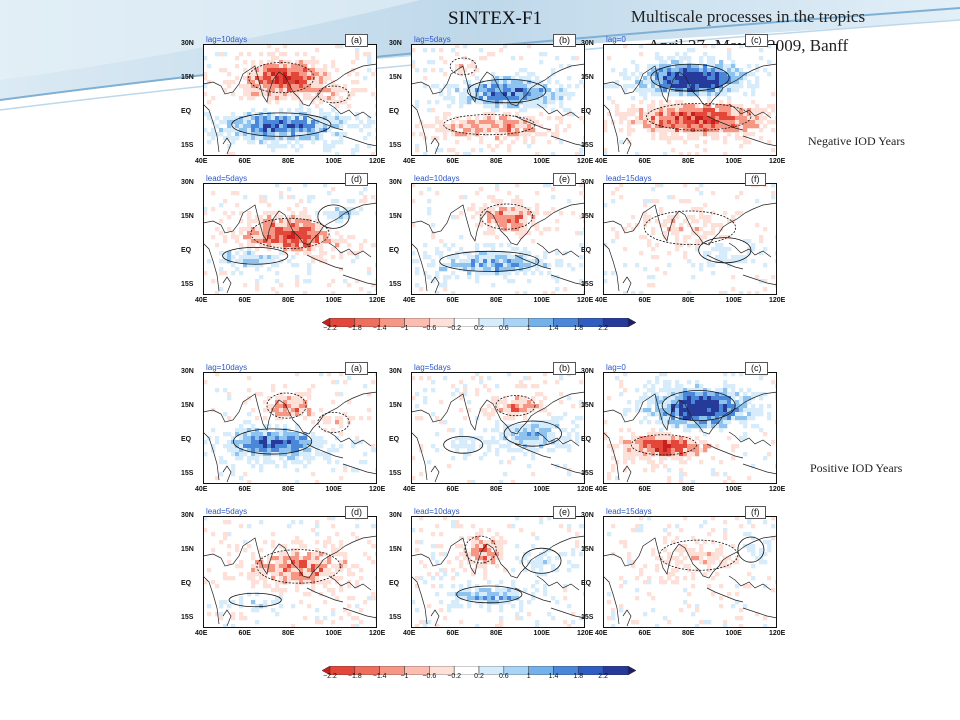 The width and height of the screenshot is (960, 720). What do you see at coordinates (356, 179) in the screenshot?
I see `panel-letter: (d)` at bounding box center [356, 179].